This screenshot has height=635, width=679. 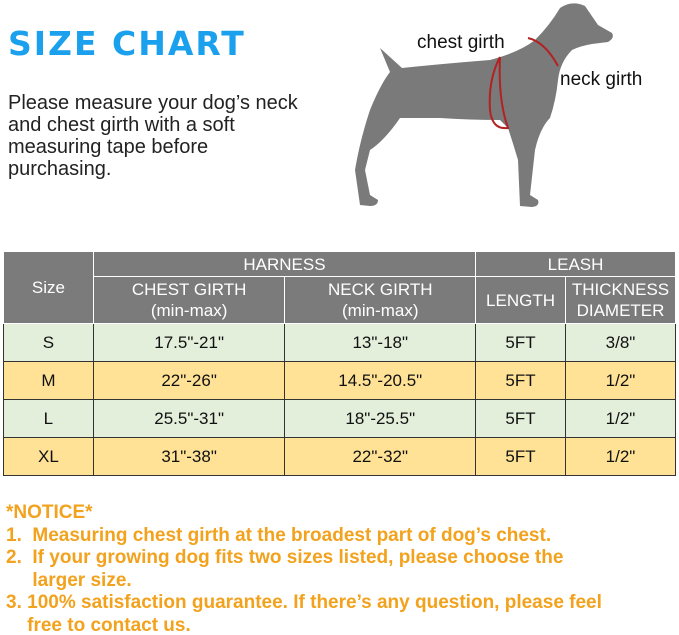 What do you see at coordinates (48, 287) in the screenshot?
I see `size-header: Size` at bounding box center [48, 287].